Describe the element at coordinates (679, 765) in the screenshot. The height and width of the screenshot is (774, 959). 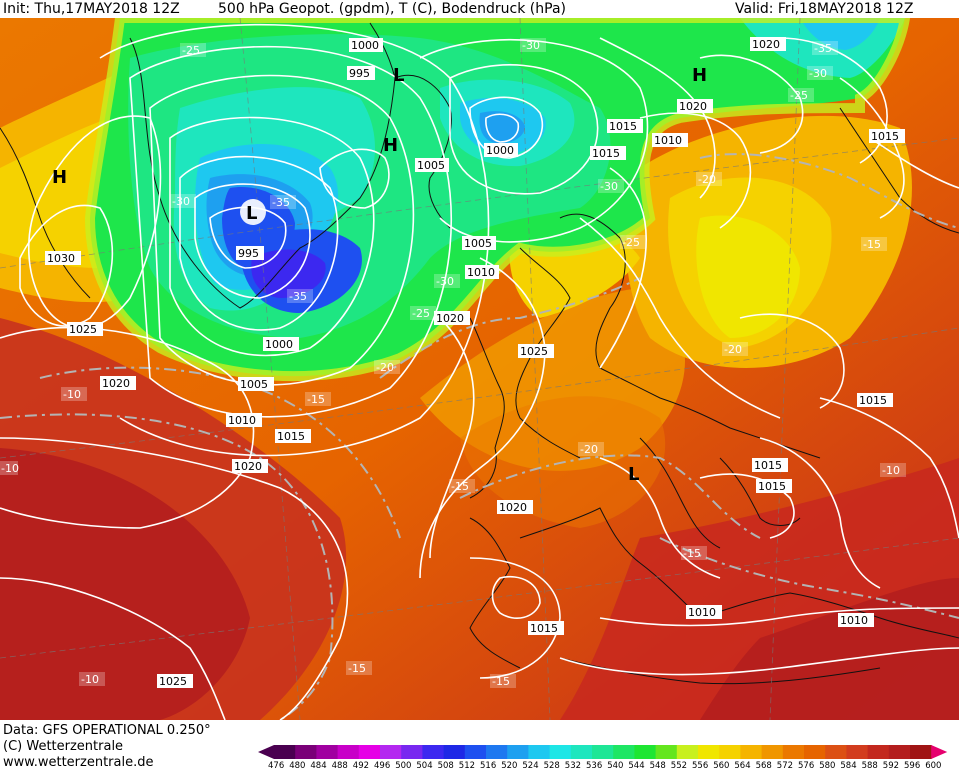
I see `legend-tick-label: 552` at that location.